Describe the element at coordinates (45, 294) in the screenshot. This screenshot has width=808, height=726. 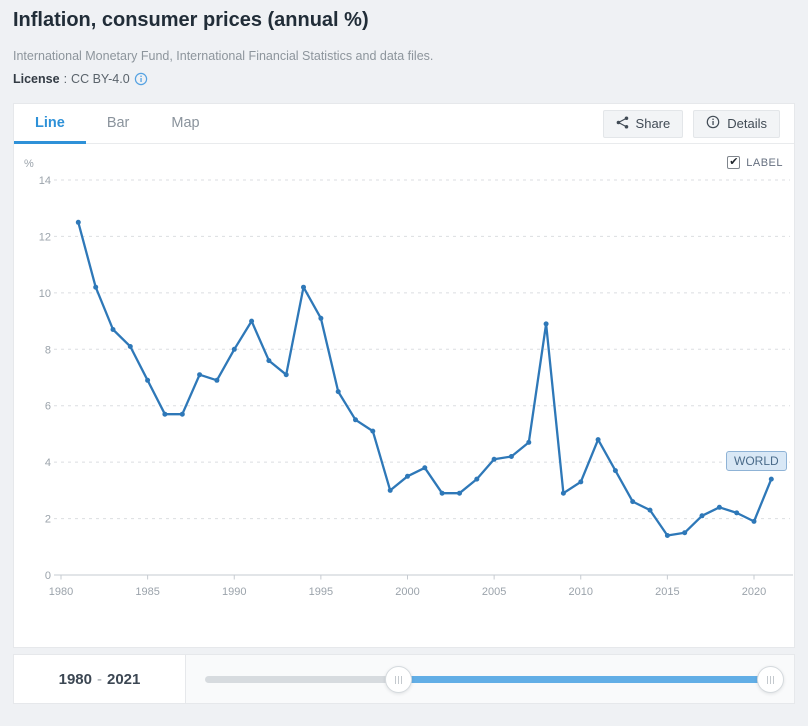
I see `y-tick-label: 10` at that location.